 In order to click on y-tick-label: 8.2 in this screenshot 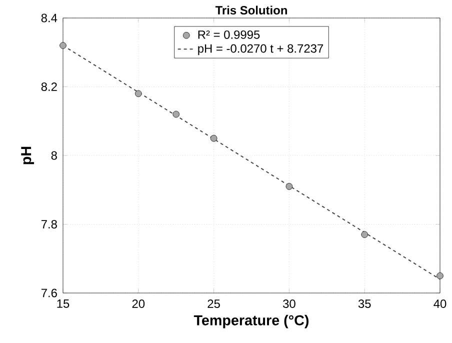, I will do `click(49, 86)`.